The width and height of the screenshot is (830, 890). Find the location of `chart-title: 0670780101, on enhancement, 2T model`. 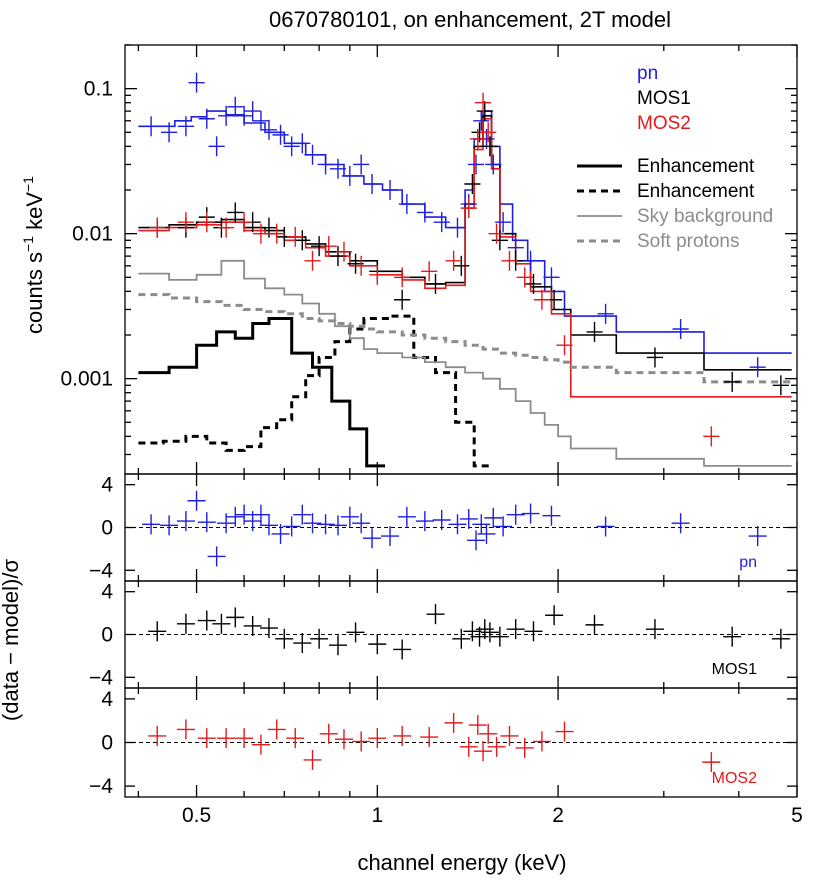

chart-title: 0670780101, on enhancement, 2T model is located at coordinates (470, 19).